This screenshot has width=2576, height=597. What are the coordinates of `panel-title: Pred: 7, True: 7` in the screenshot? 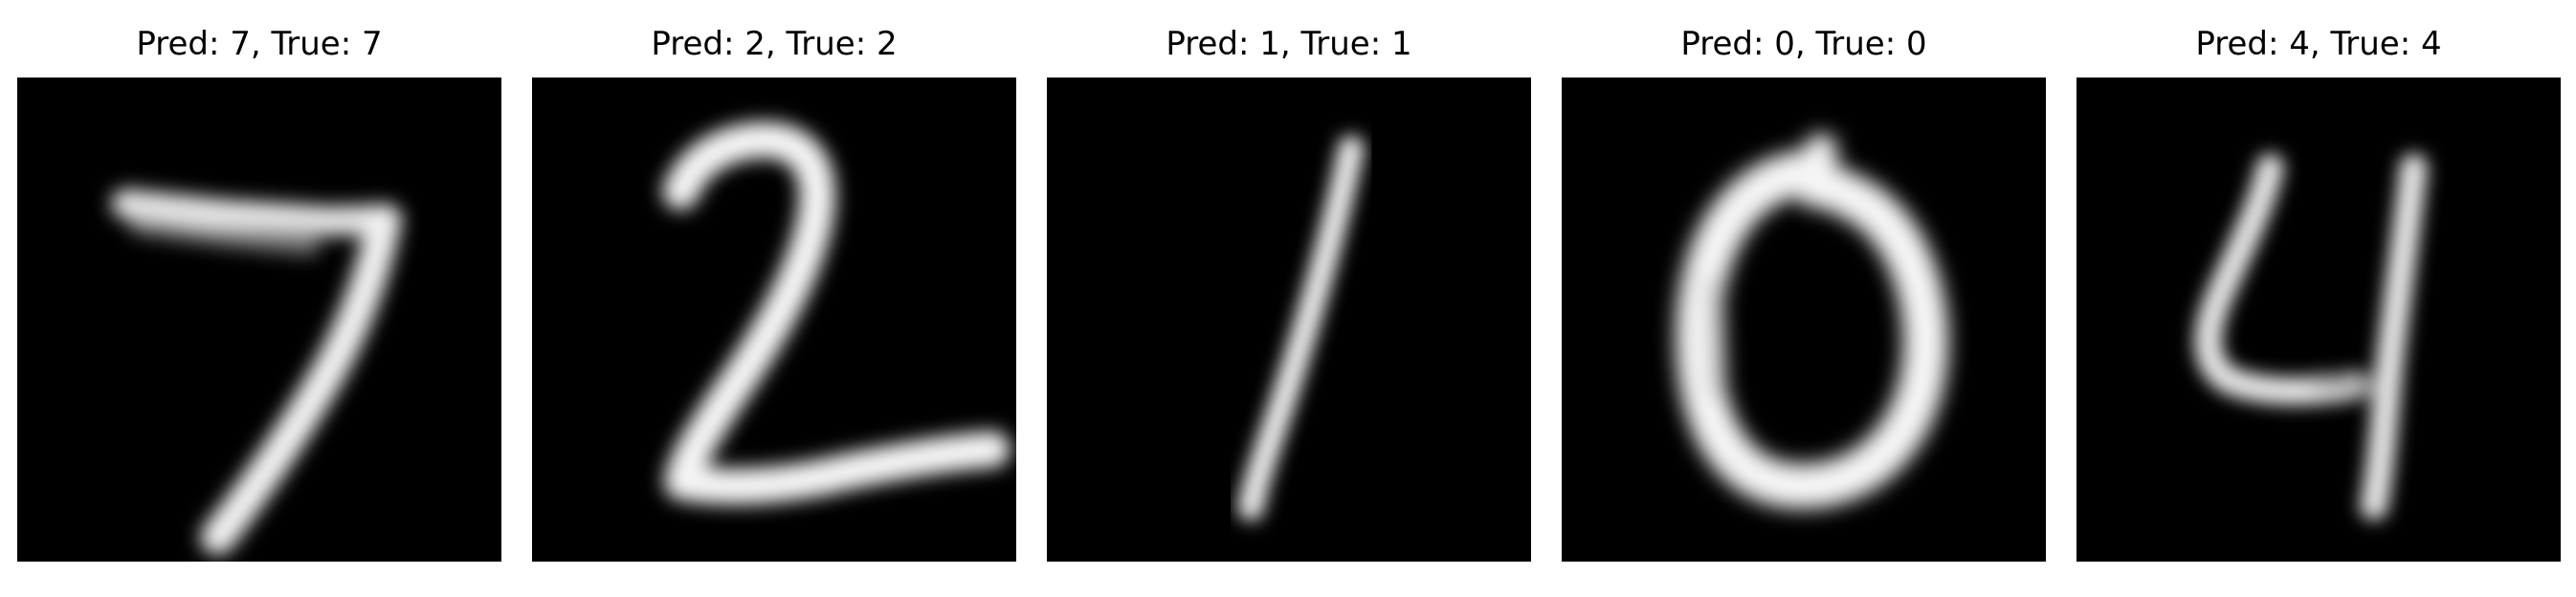 It's located at (259, 44).